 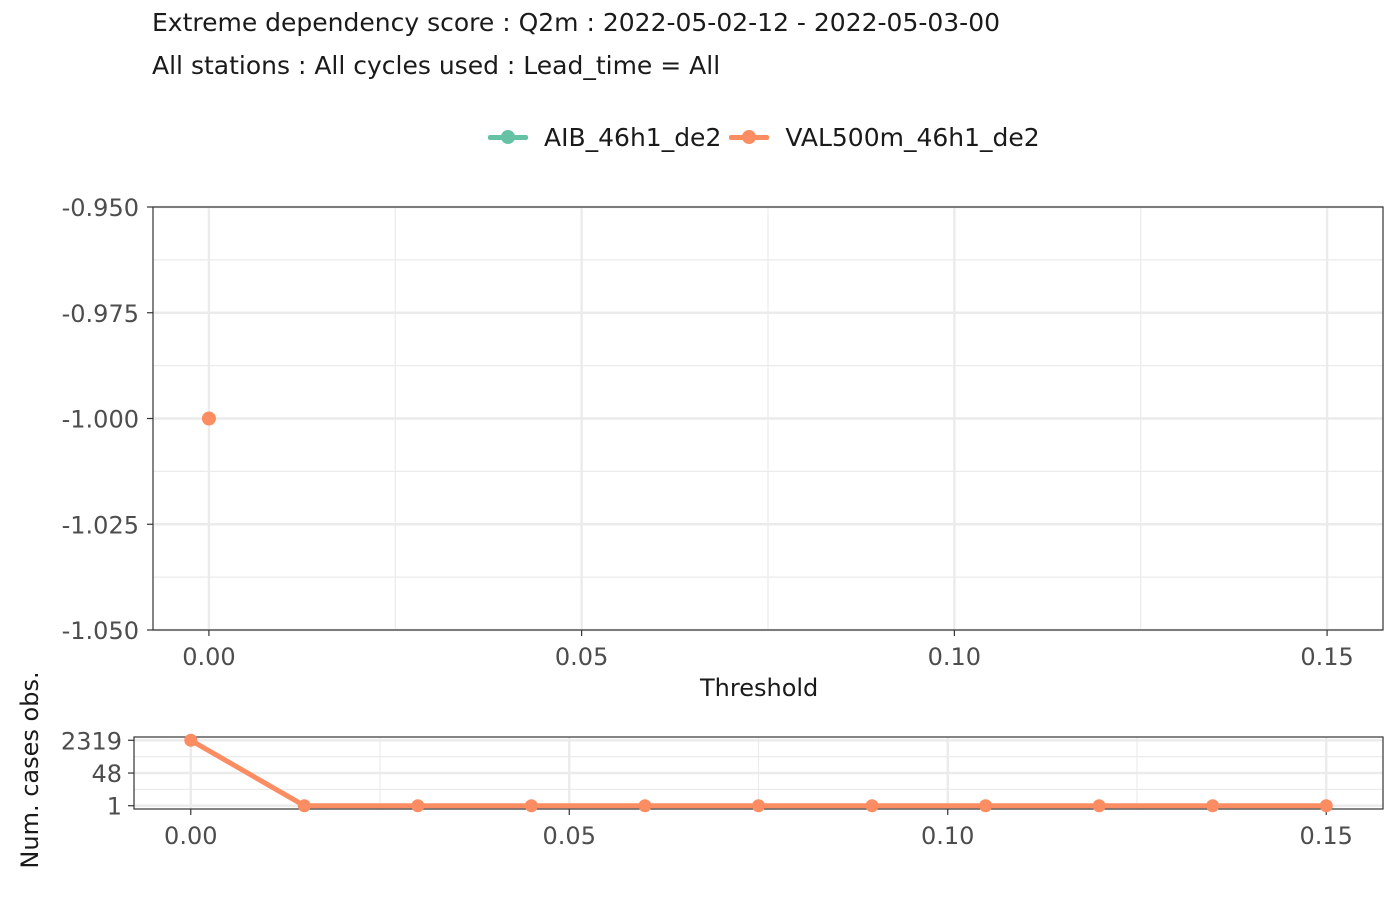 I want to click on bottom-x-tick-label: 0.00, so click(x=190, y=836).